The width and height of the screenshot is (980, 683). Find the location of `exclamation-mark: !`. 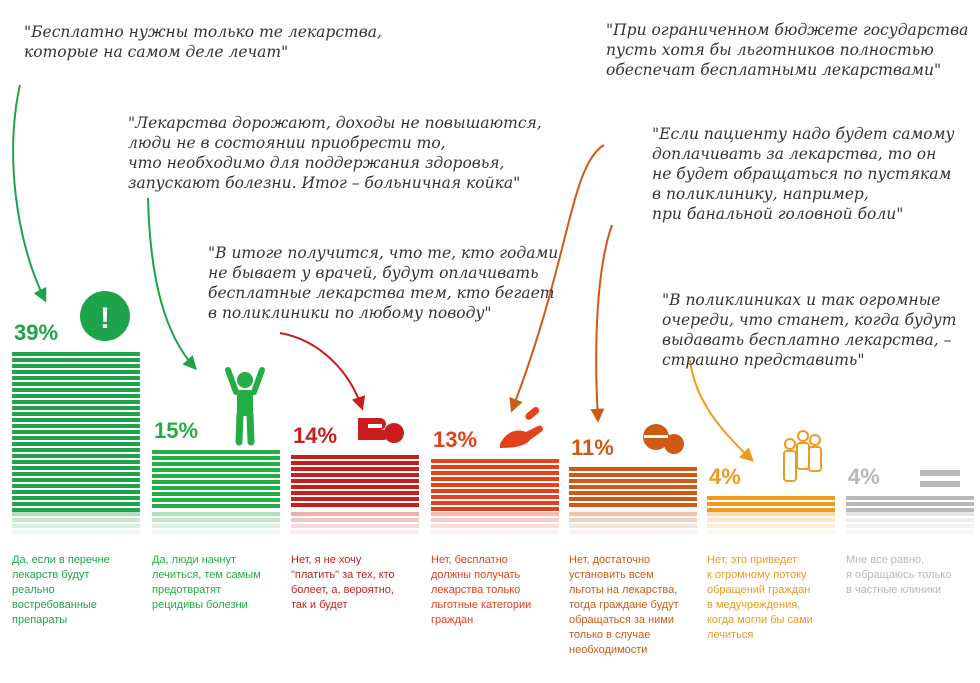

exclamation-mark: ! is located at coordinates (105, 318).